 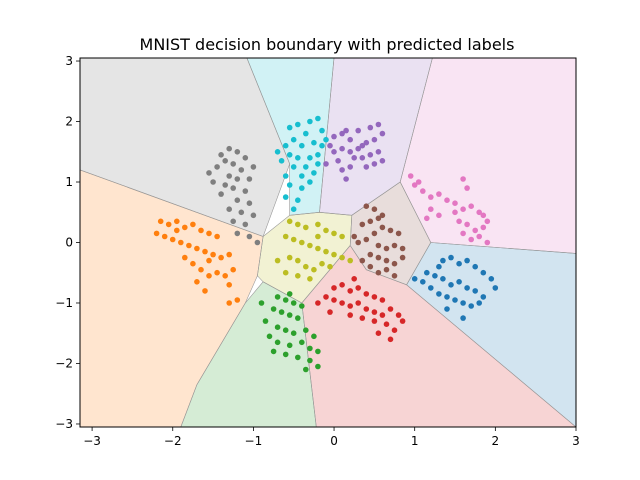 I want to click on y-tick-label: 3, so click(x=69, y=61).